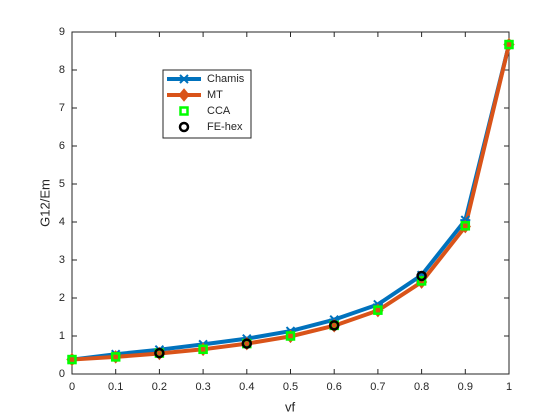 This screenshot has height=420, width=560. Describe the element at coordinates (62, 184) in the screenshot. I see `y-tick-label: 5` at that location.